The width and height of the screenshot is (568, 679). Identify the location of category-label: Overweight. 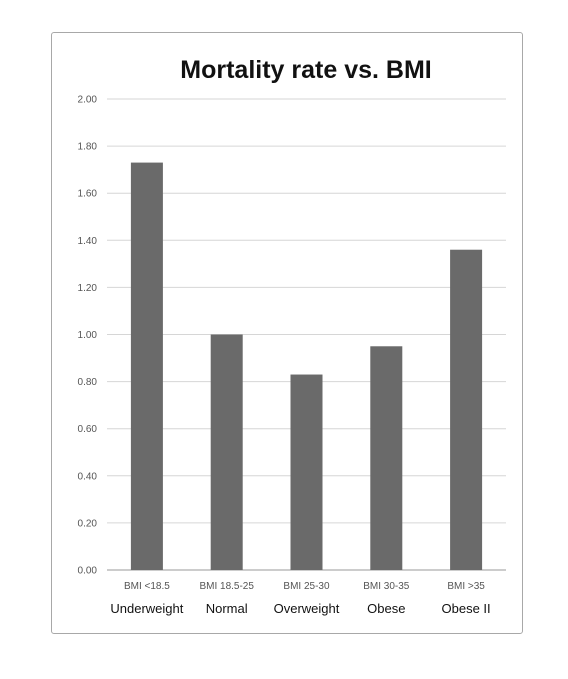
(307, 608).